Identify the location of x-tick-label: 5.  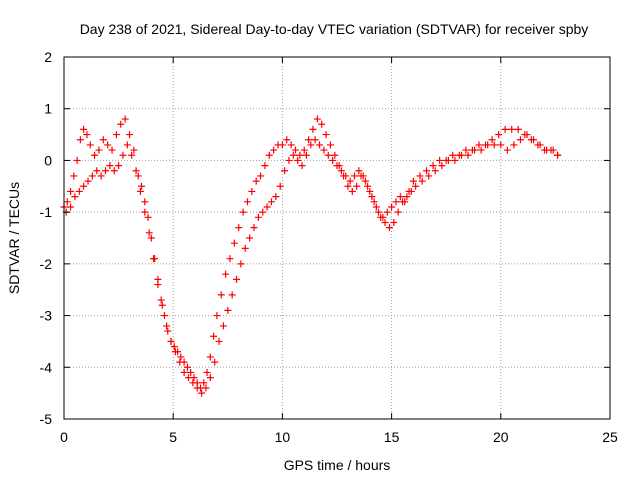
(173, 437).